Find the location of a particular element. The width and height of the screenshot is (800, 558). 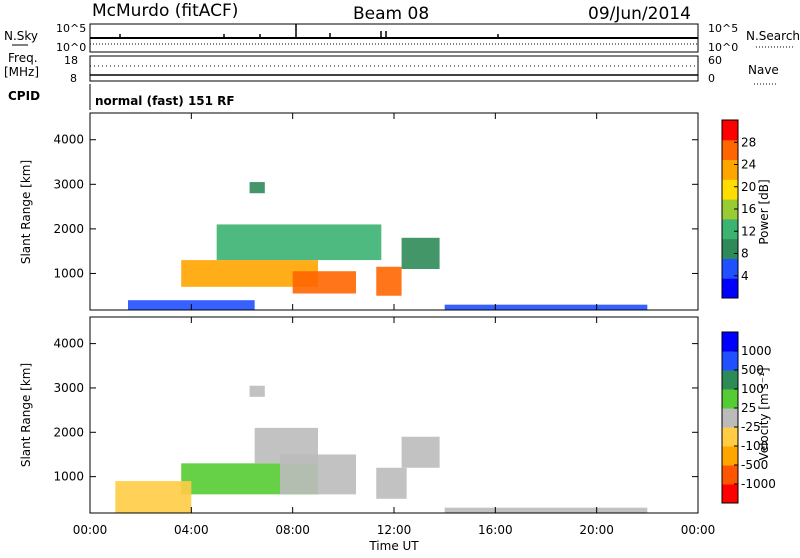

nave-tick-bottom: 0 is located at coordinates (711, 78).